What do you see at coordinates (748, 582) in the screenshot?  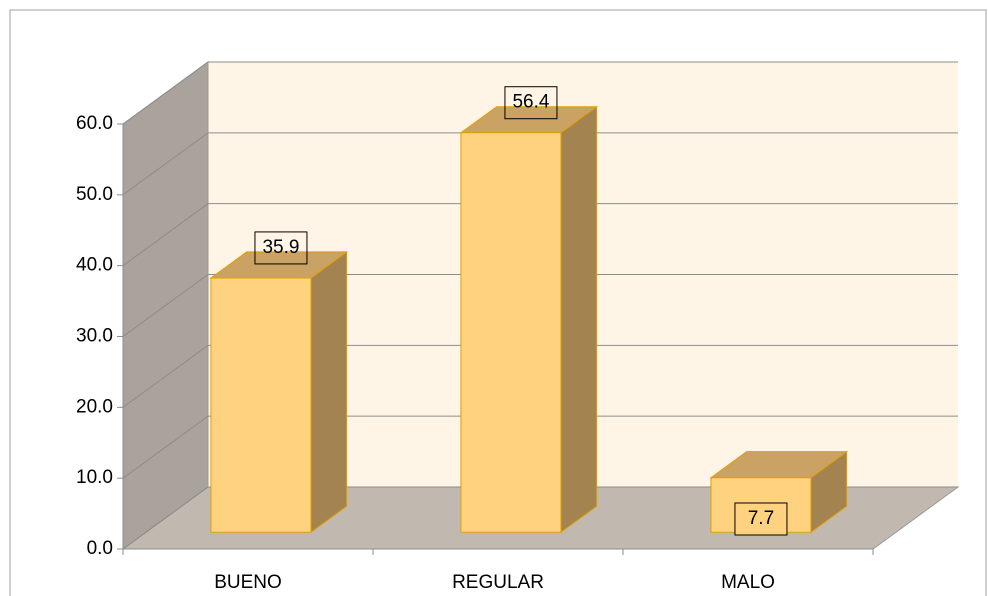 I see `x-tick-label: MALO` at bounding box center [748, 582].